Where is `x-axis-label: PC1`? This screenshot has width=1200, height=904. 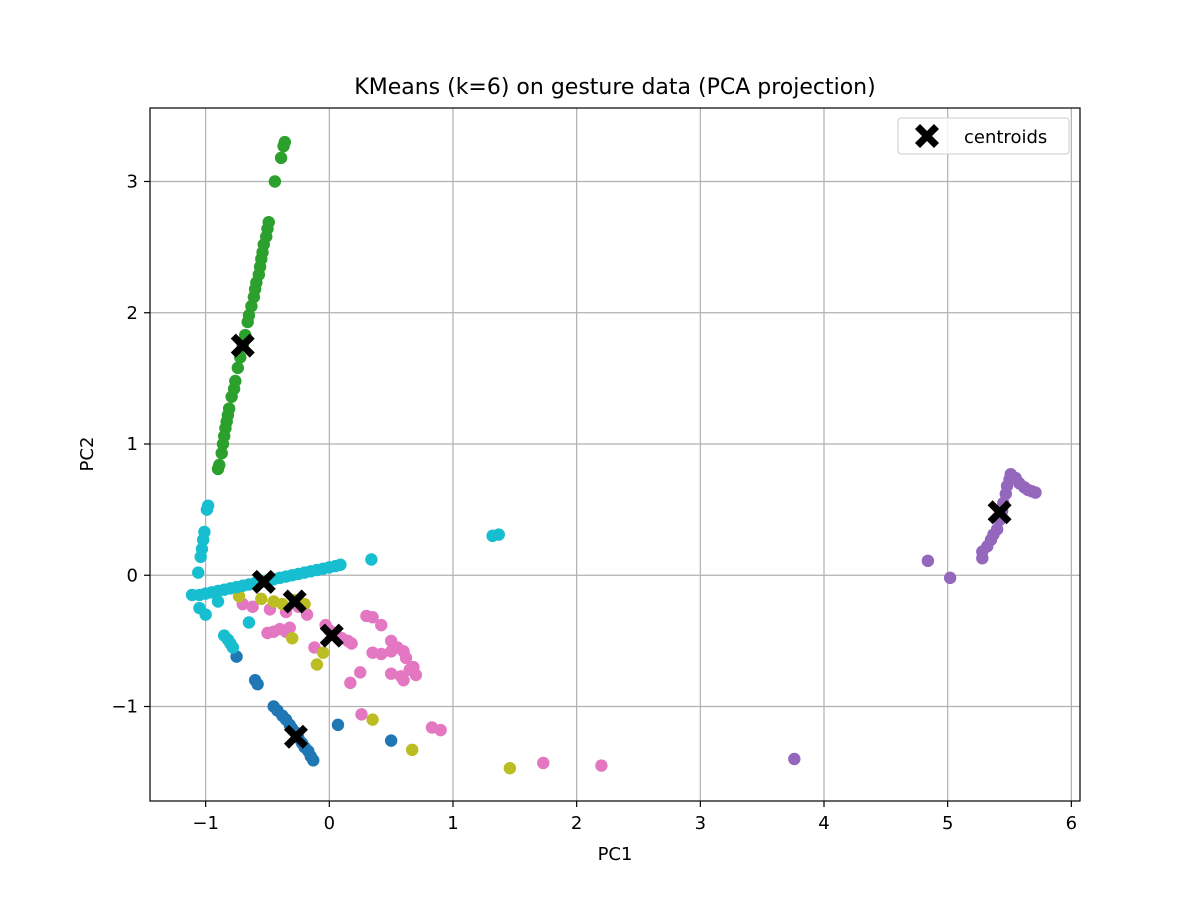
x-axis-label: PC1 is located at coordinates (615, 854).